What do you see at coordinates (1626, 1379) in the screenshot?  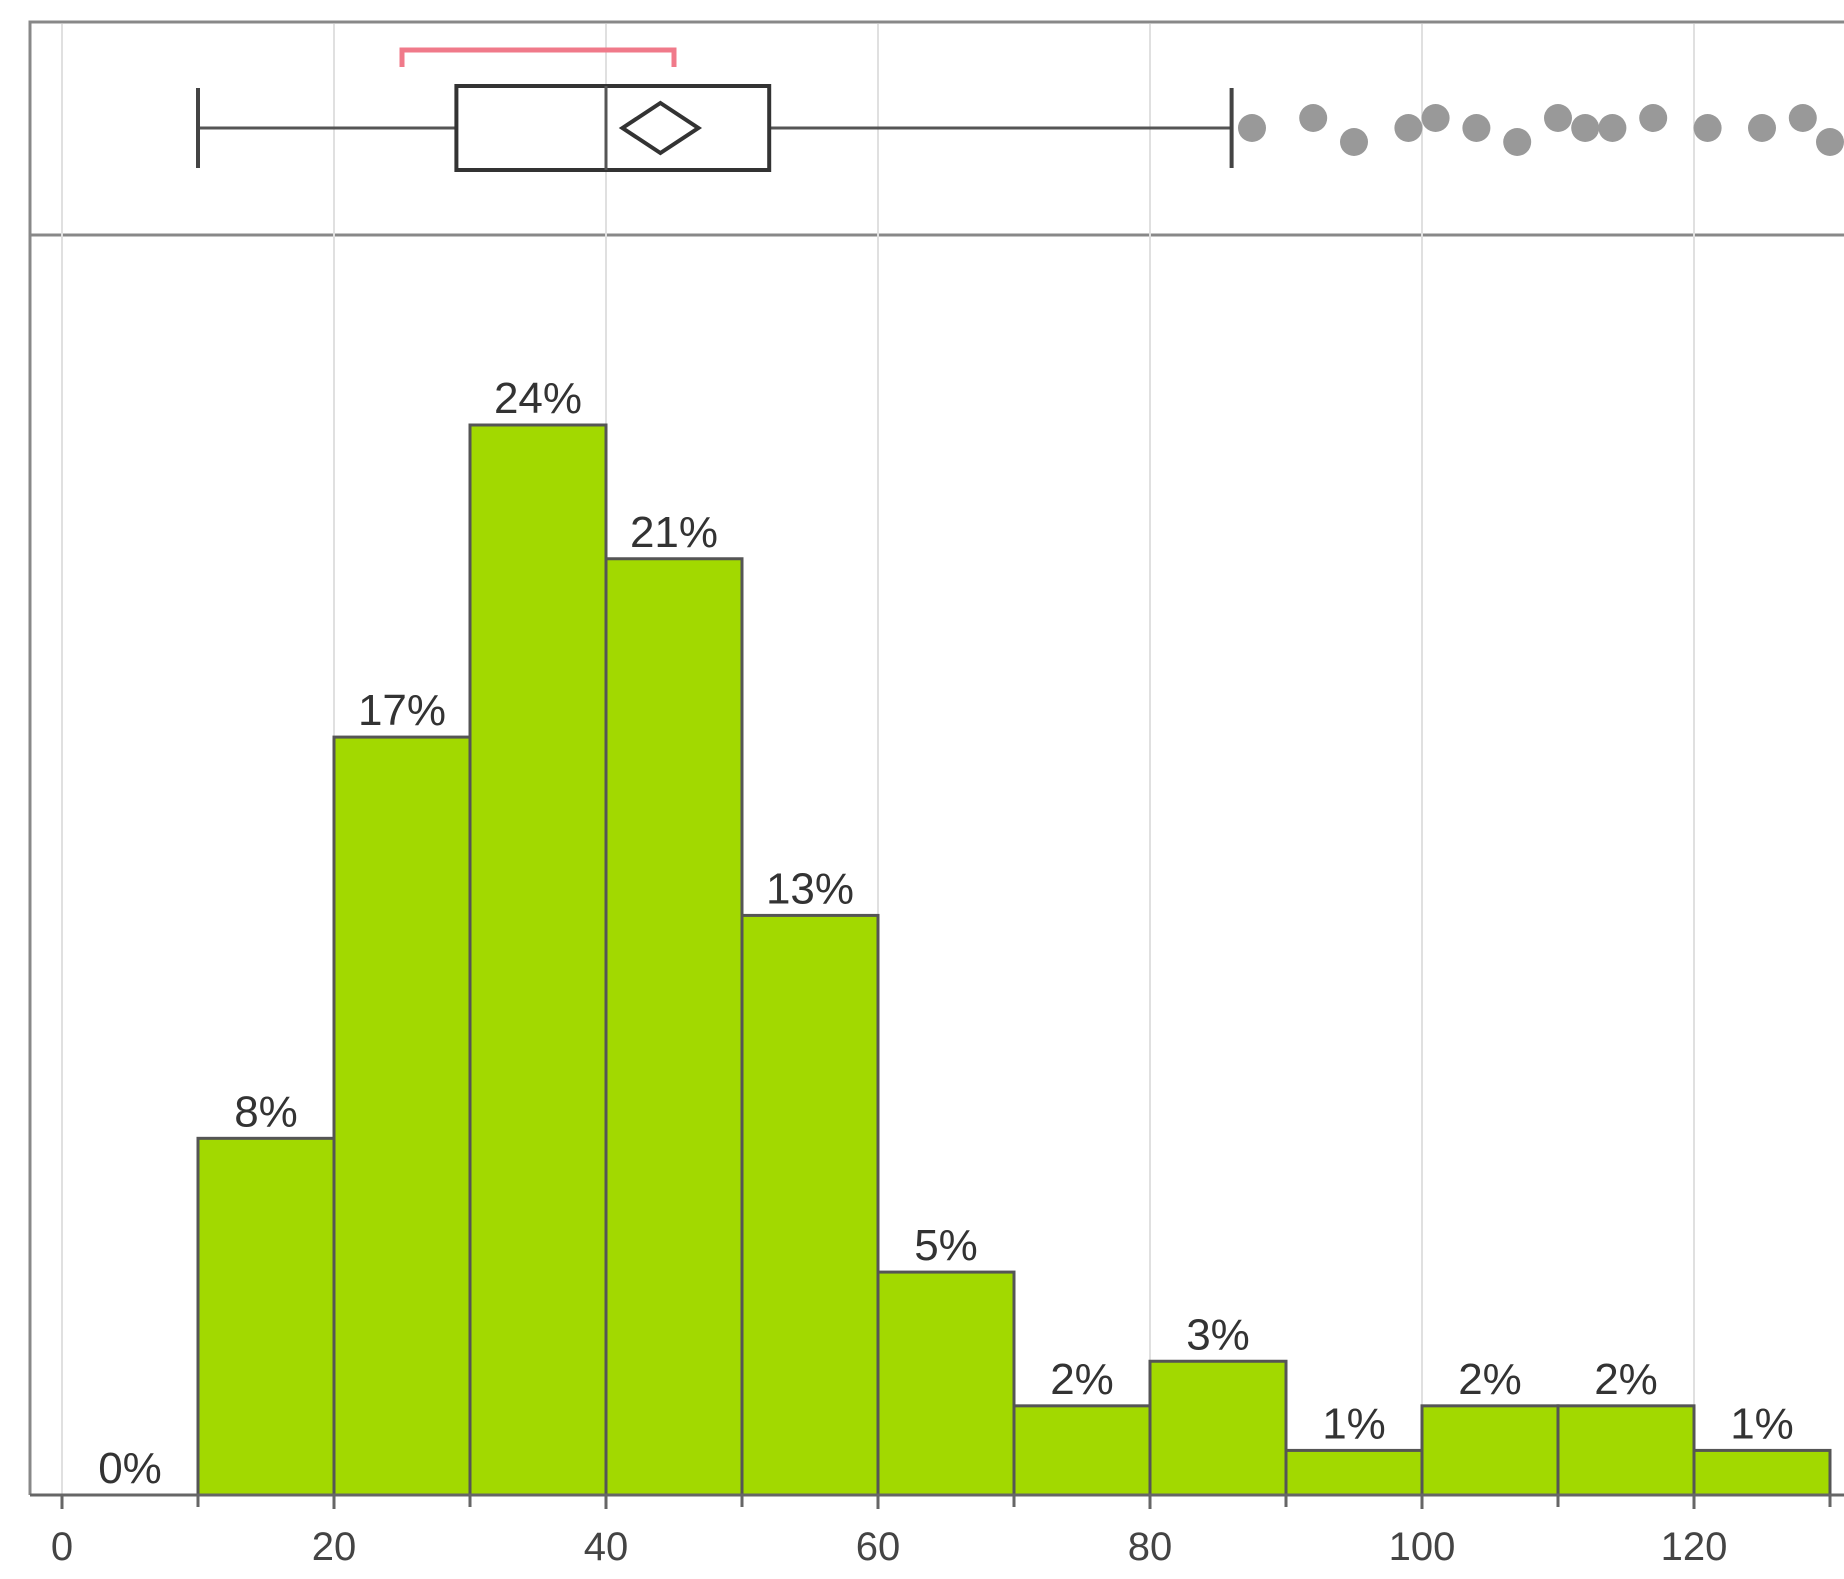 I see `bar-label-110-120: 2%` at bounding box center [1626, 1379].